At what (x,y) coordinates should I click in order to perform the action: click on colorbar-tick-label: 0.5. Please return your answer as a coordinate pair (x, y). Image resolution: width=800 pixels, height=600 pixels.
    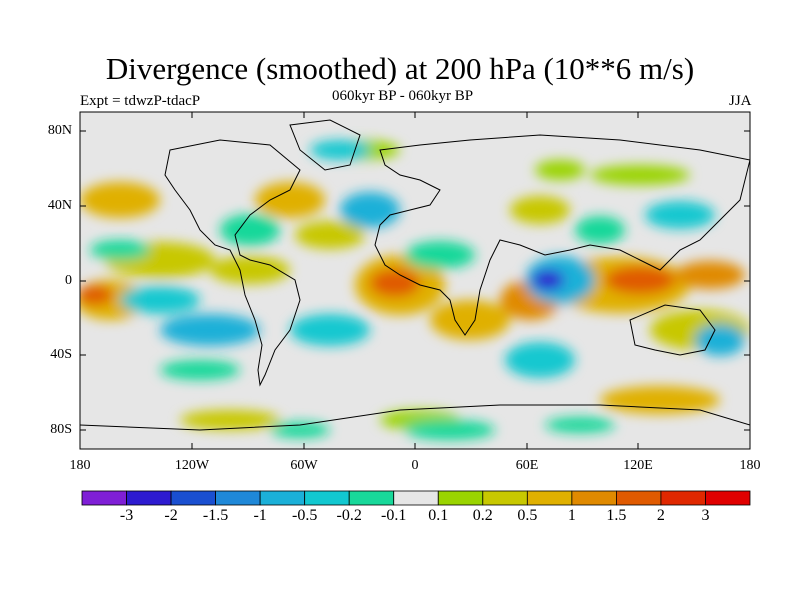
    Looking at the image, I should click on (527, 515).